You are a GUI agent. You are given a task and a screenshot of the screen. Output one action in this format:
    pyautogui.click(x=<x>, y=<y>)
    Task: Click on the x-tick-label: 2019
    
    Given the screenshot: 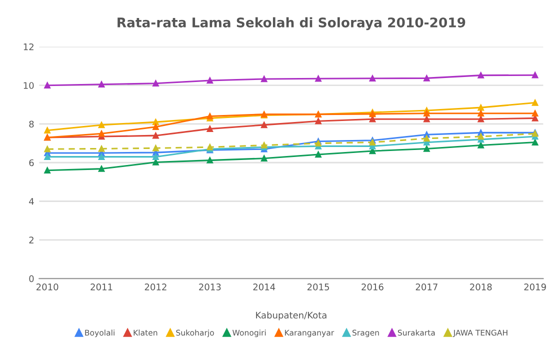 What is the action you would take?
    pyautogui.click(x=535, y=287)
    